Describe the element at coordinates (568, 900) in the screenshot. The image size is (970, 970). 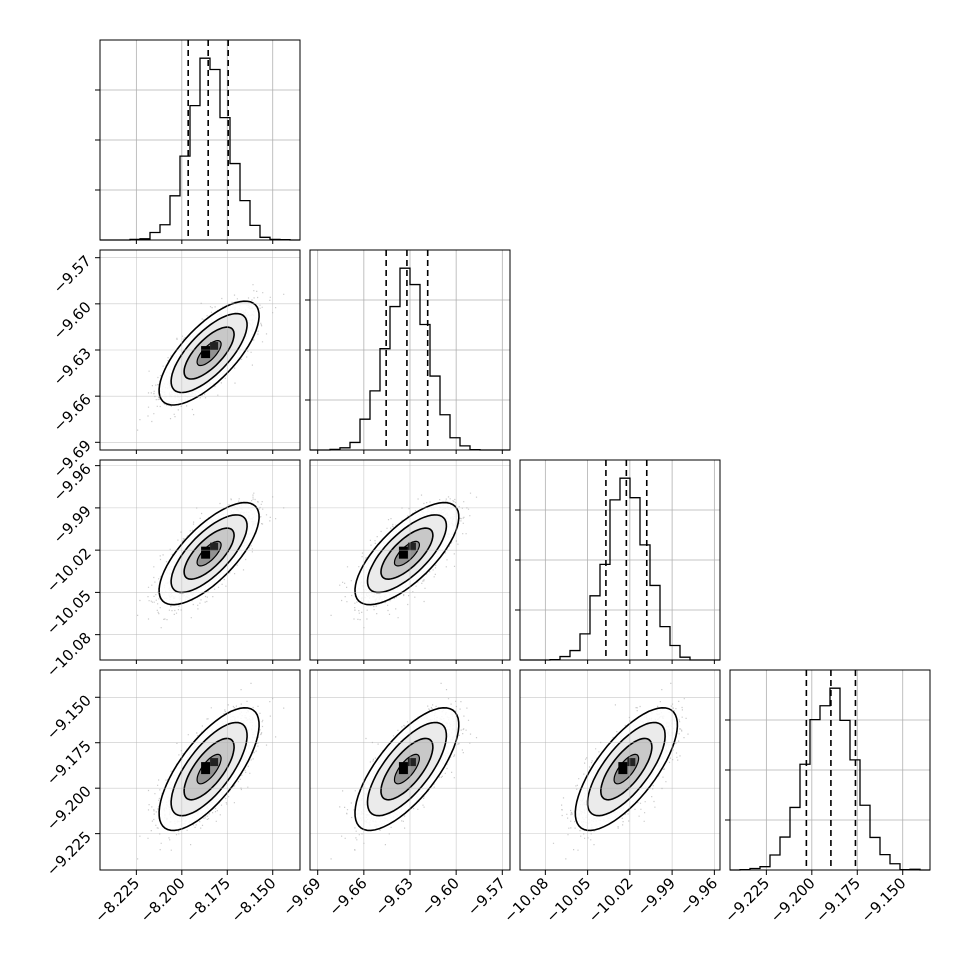
I see `x-tick-label: −10.05` at that location.